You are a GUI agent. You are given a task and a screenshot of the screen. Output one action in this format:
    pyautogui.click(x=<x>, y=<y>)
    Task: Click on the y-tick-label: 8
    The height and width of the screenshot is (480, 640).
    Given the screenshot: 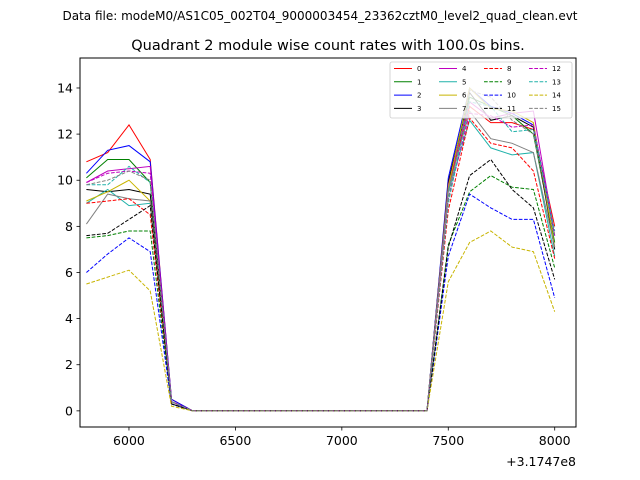 What is the action you would take?
    pyautogui.click(x=69, y=226)
    